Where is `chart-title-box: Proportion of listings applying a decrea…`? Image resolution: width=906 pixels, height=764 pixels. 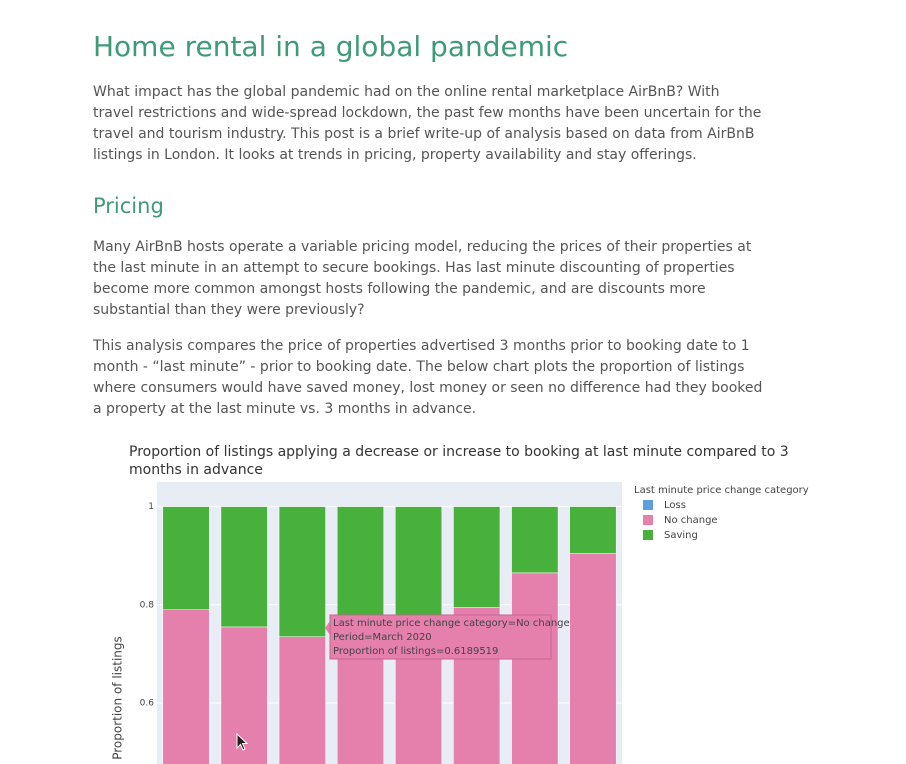 chart-title-box: Proportion of listings applying a decrea… is located at coordinates (459, 461).